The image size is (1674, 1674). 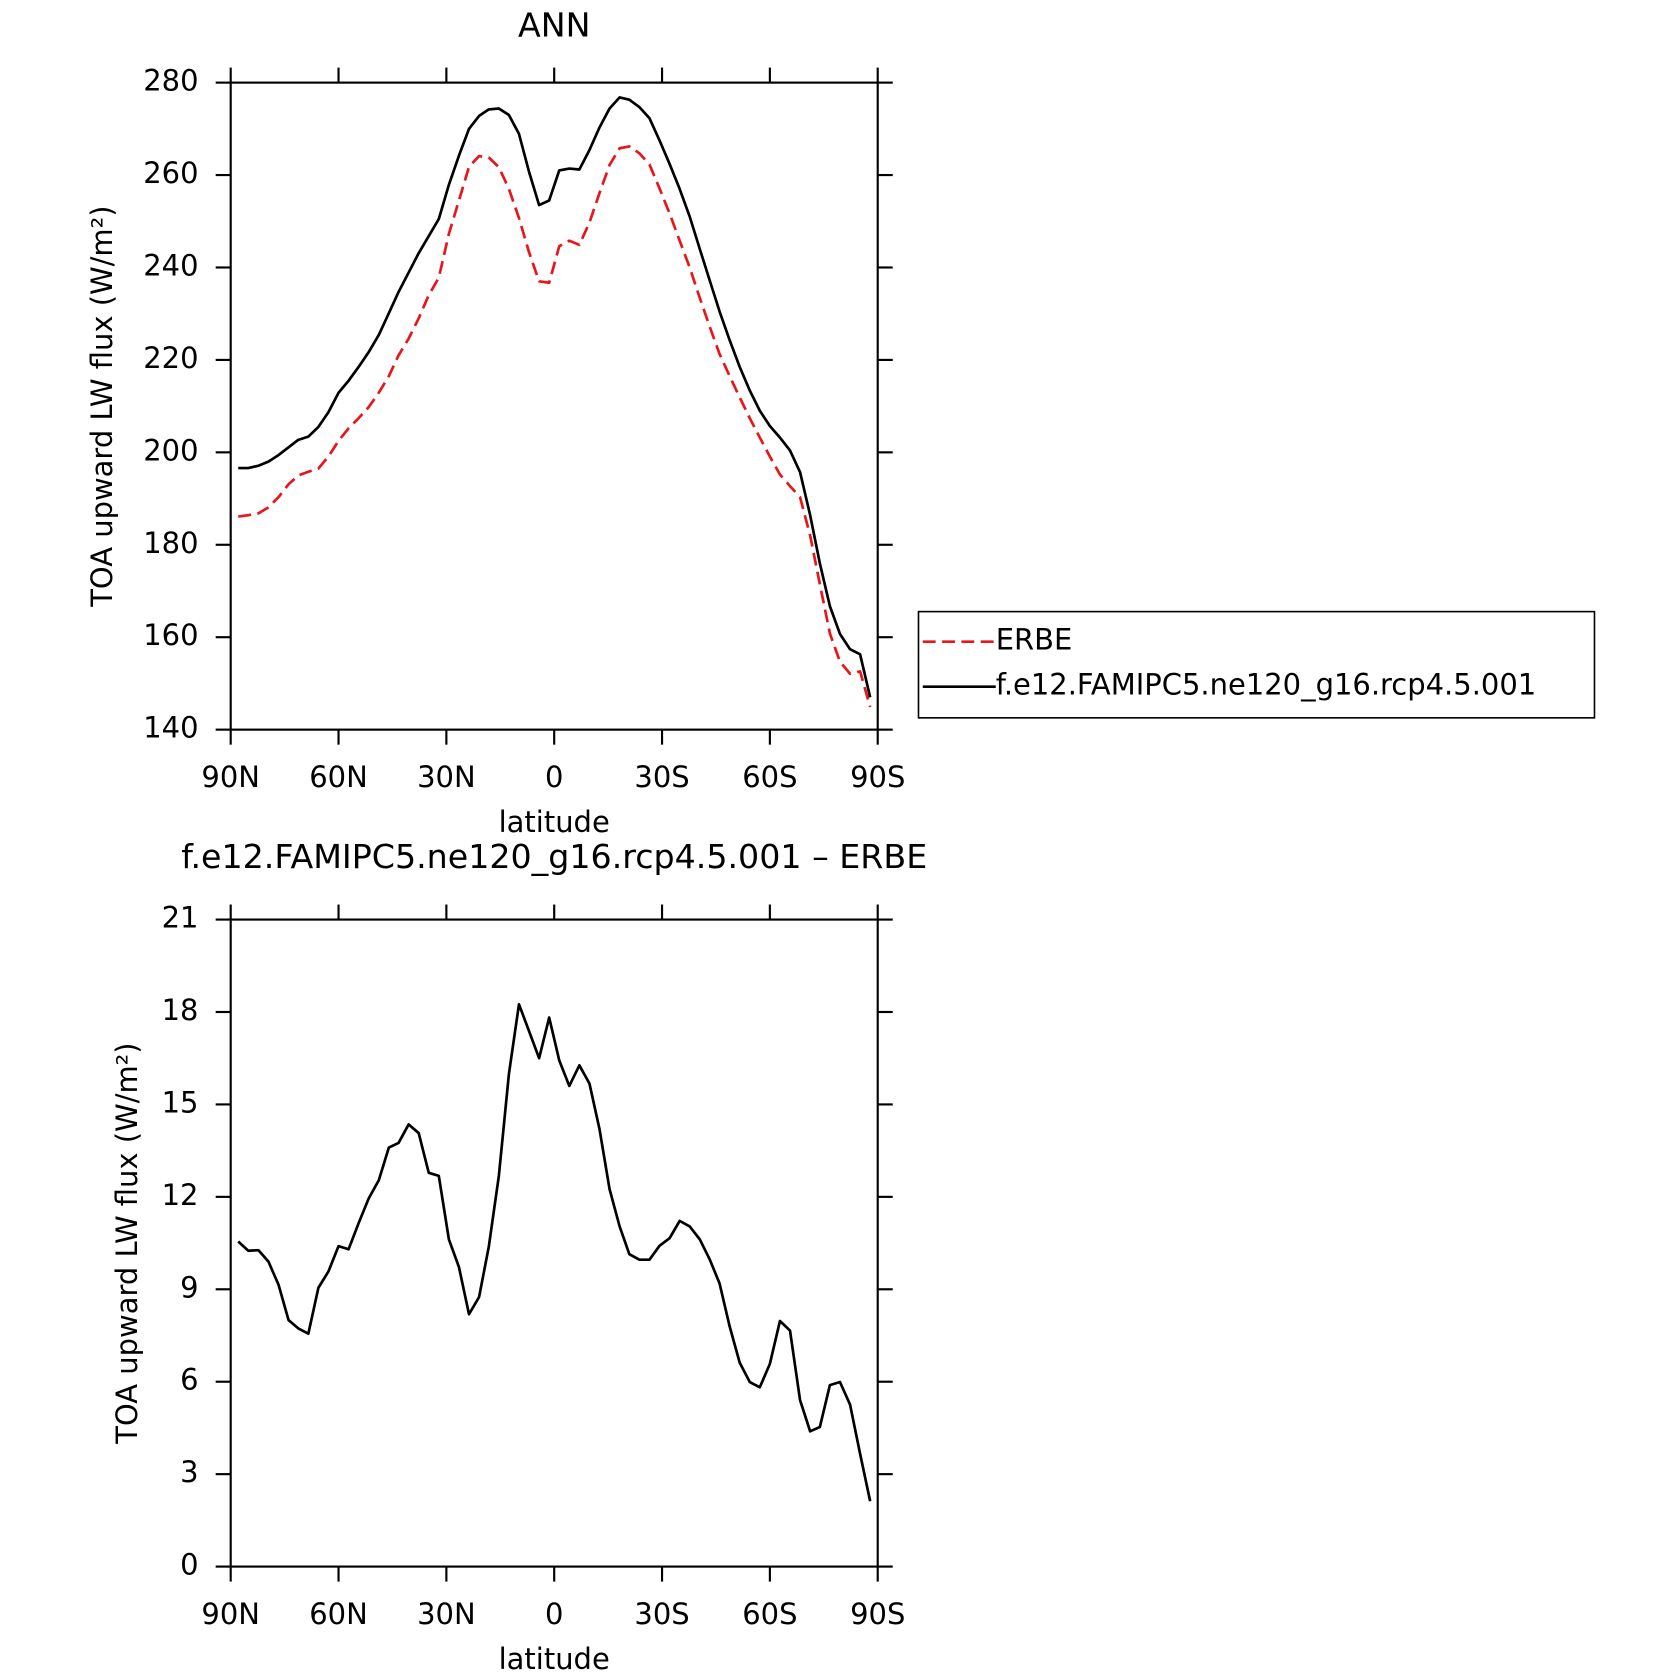 I want to click on y-tick-label: 160, so click(x=170, y=635).